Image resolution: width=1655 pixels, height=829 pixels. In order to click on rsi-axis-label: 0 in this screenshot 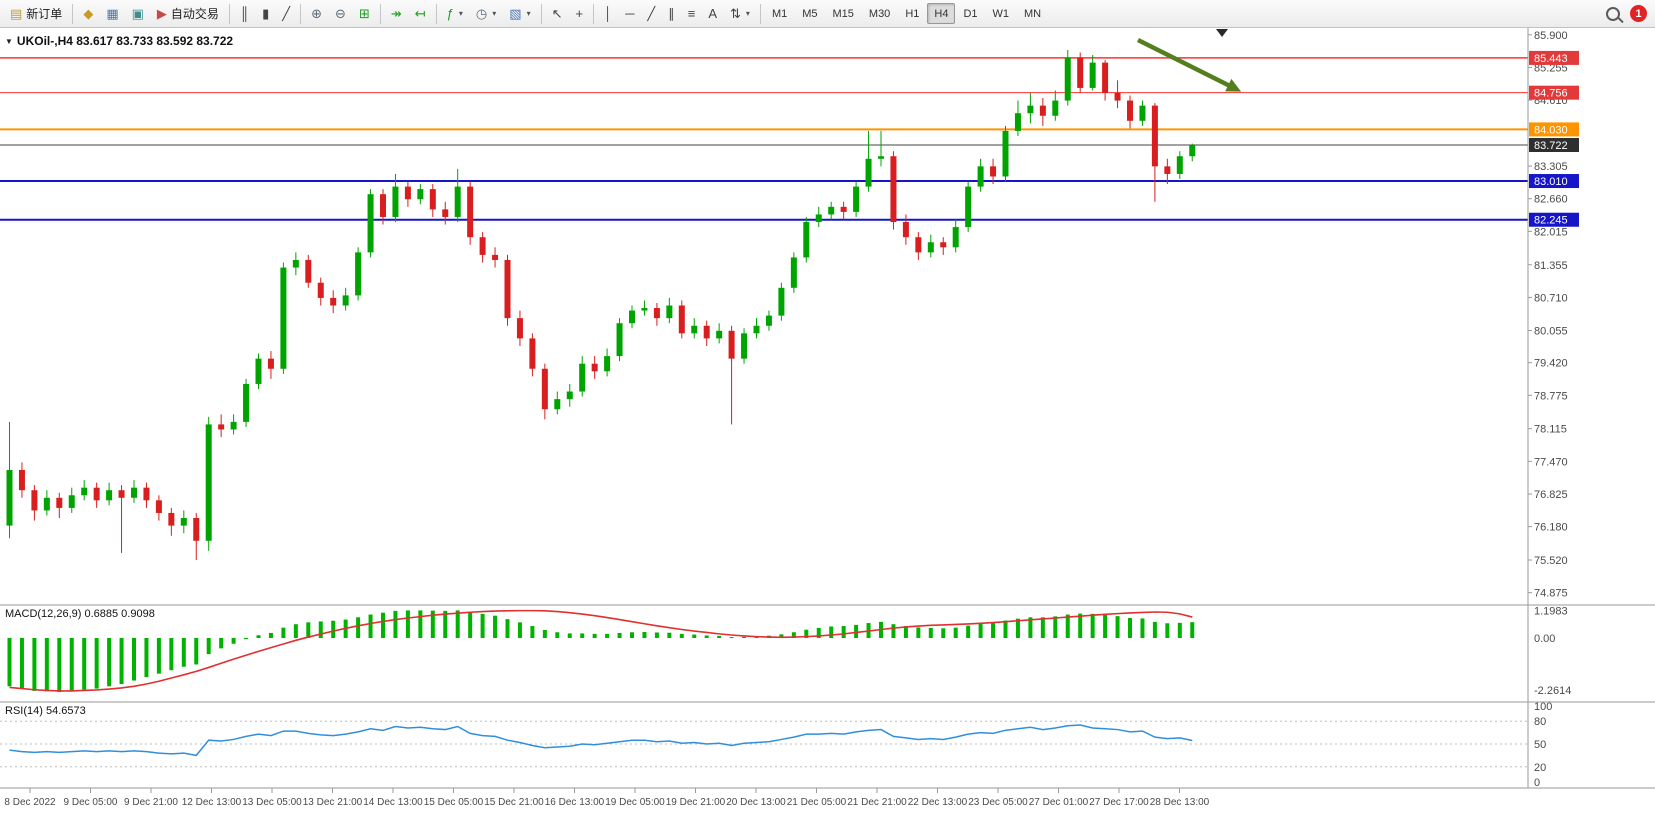, I will do `click(1537, 783)`.